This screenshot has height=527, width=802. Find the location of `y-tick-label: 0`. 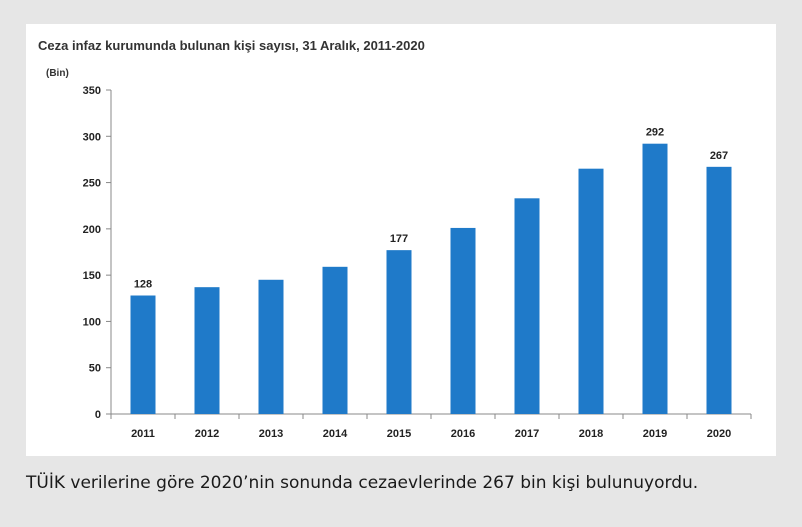

y-tick-label: 0 is located at coordinates (98, 415).